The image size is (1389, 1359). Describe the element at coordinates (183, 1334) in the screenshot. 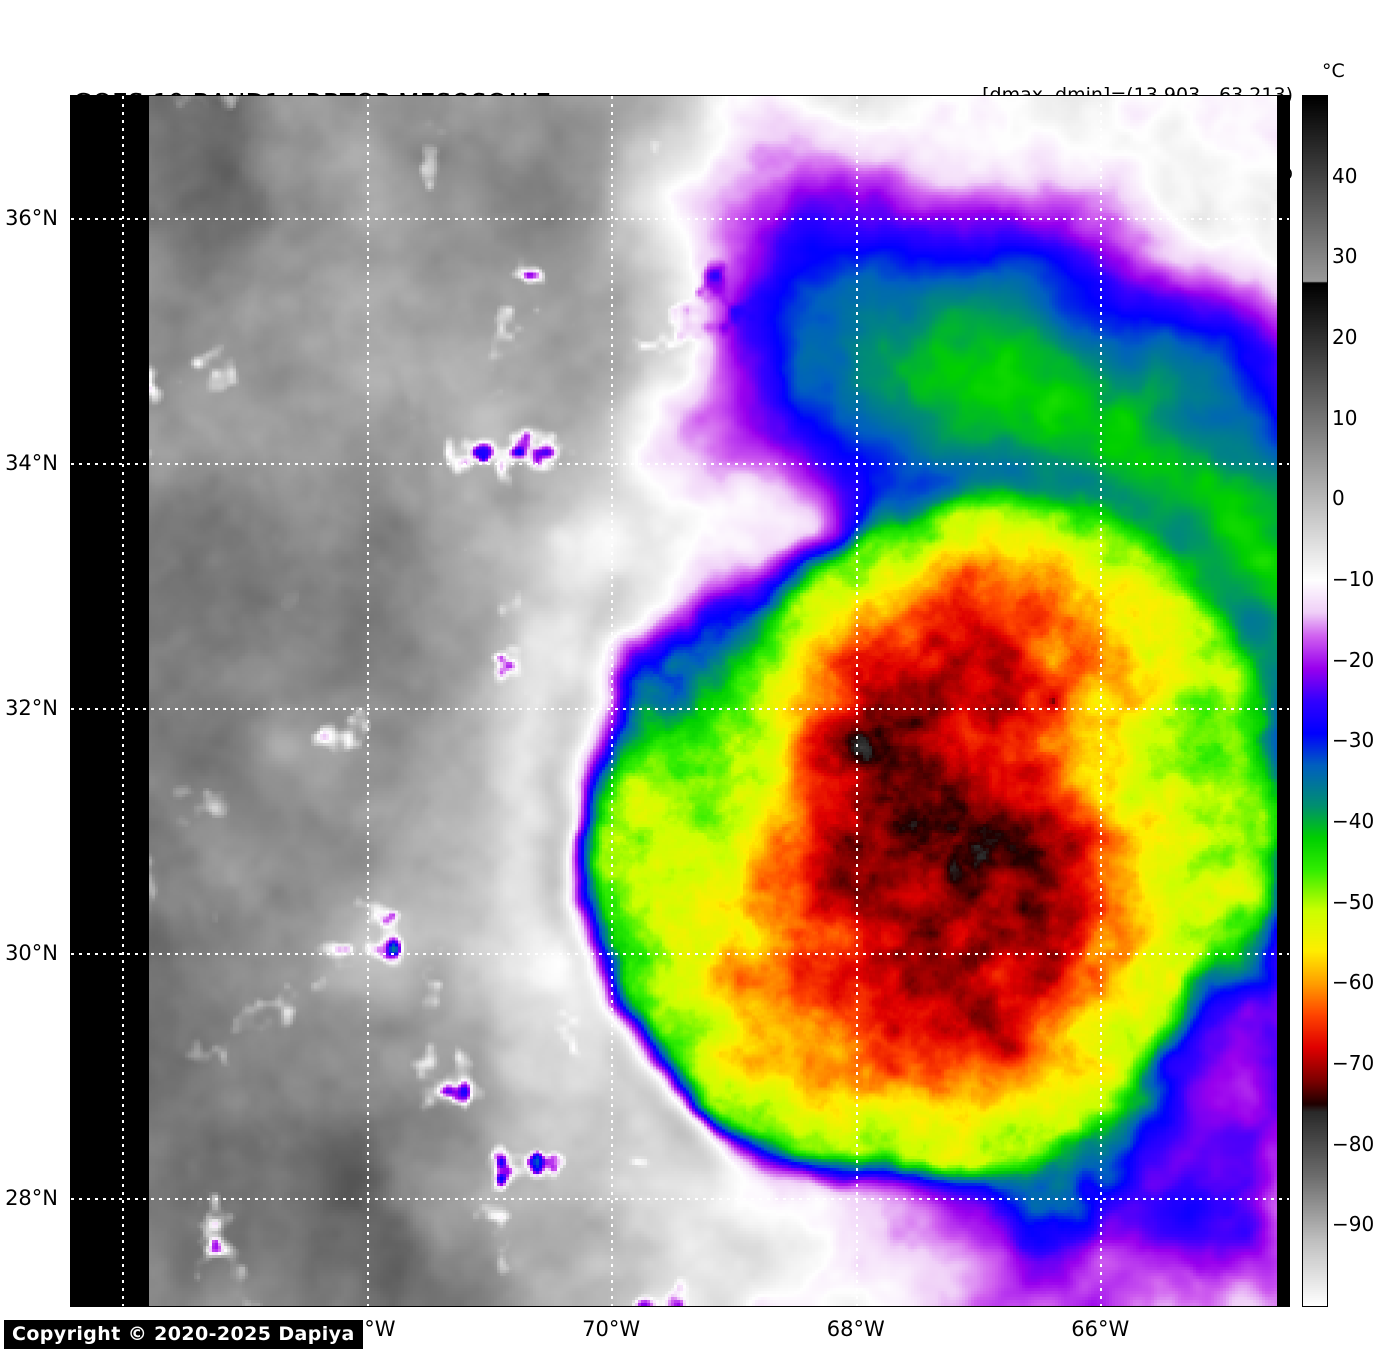

I see `copyright-stamp: Copyright © 2020-2025 Dapiya` at that location.